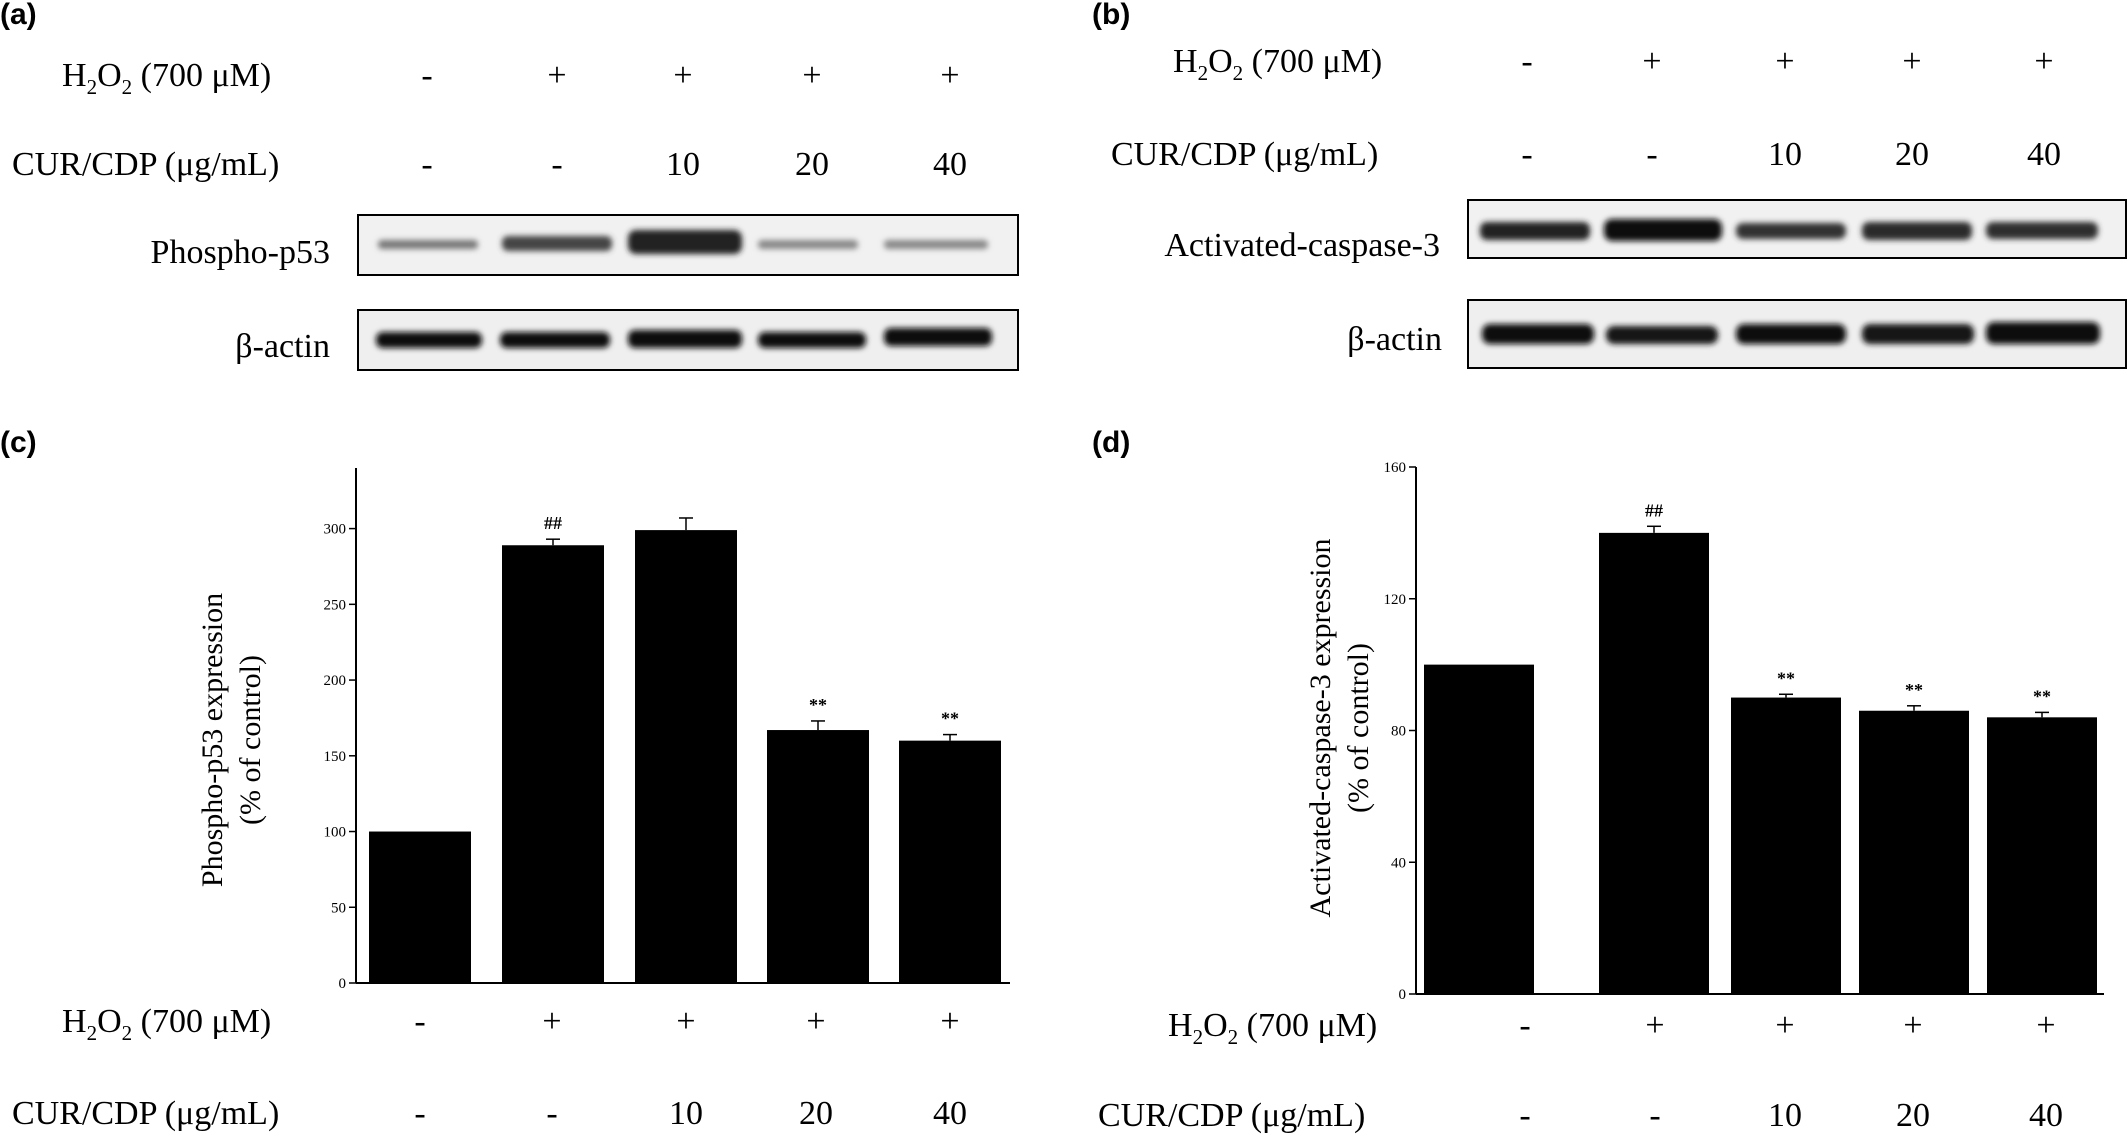 The width and height of the screenshot is (2128, 1142). Describe the element at coordinates (1789, 230) in the screenshot. I see `blot-b-row1-bands` at that location.